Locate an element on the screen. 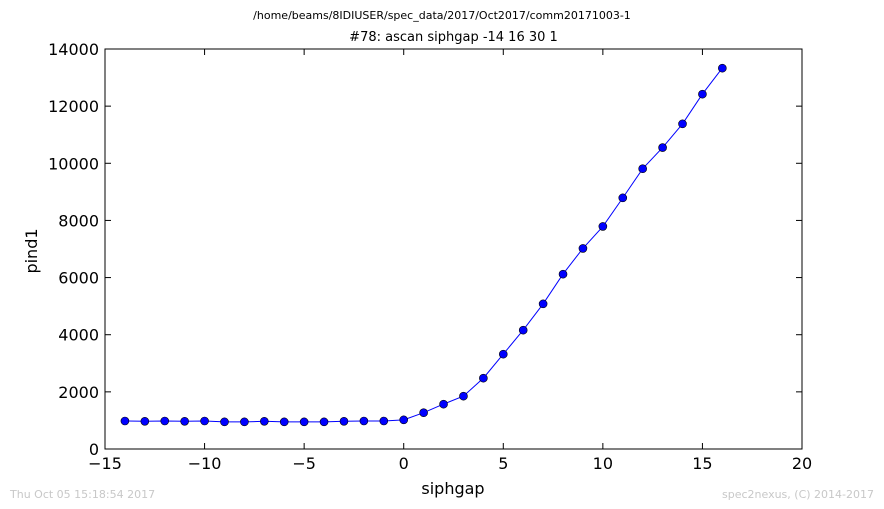 This screenshot has width=884, height=509. x-tick-label: −5 is located at coordinates (304, 463).